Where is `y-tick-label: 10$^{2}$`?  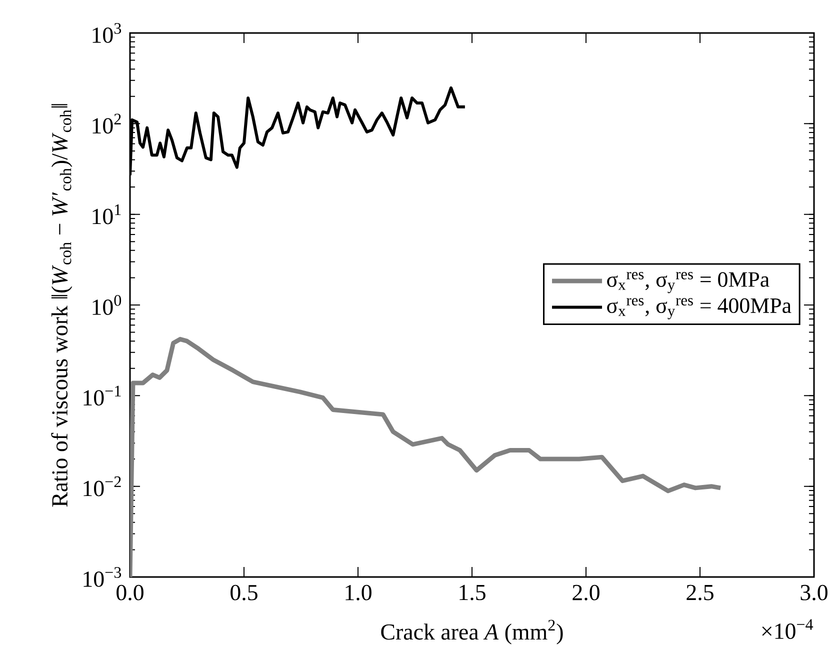
y-tick-label: 10$^{2}$ is located at coordinates (106, 124).